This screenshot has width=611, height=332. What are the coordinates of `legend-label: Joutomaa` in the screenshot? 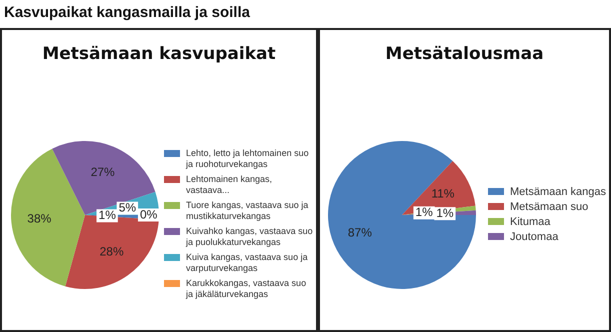 It's located at (534, 237).